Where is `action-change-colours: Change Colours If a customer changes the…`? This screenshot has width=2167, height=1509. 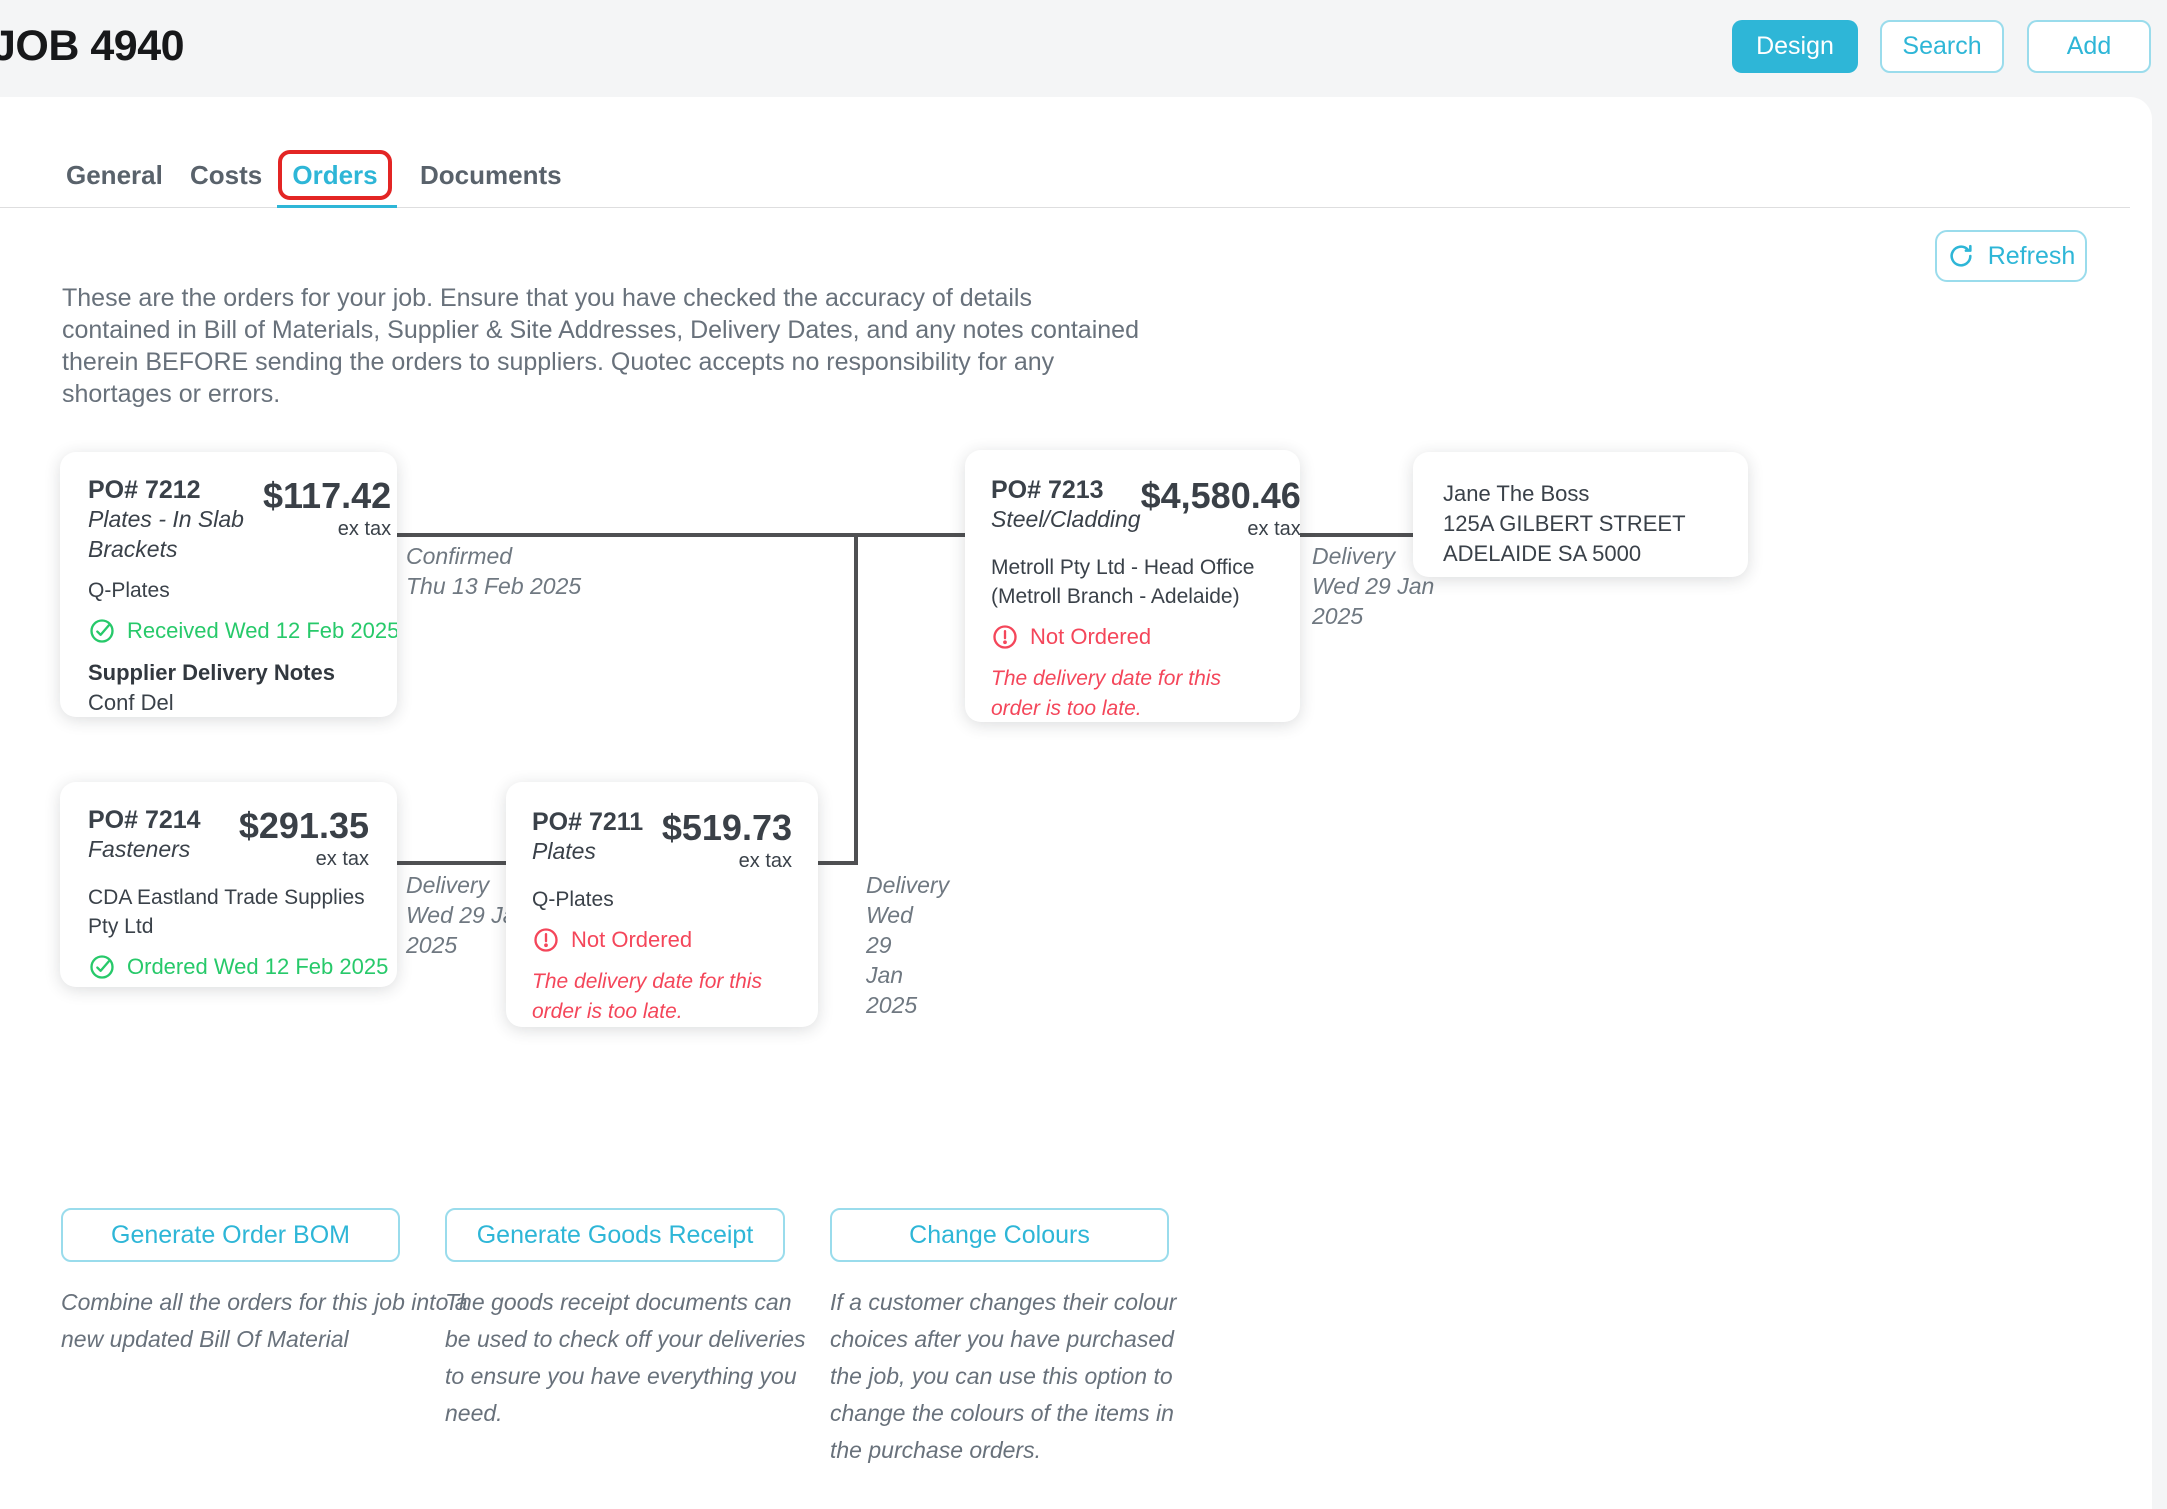 action-change-colours: Change Colours If a customer changes the… is located at coordinates (1003, 1338).